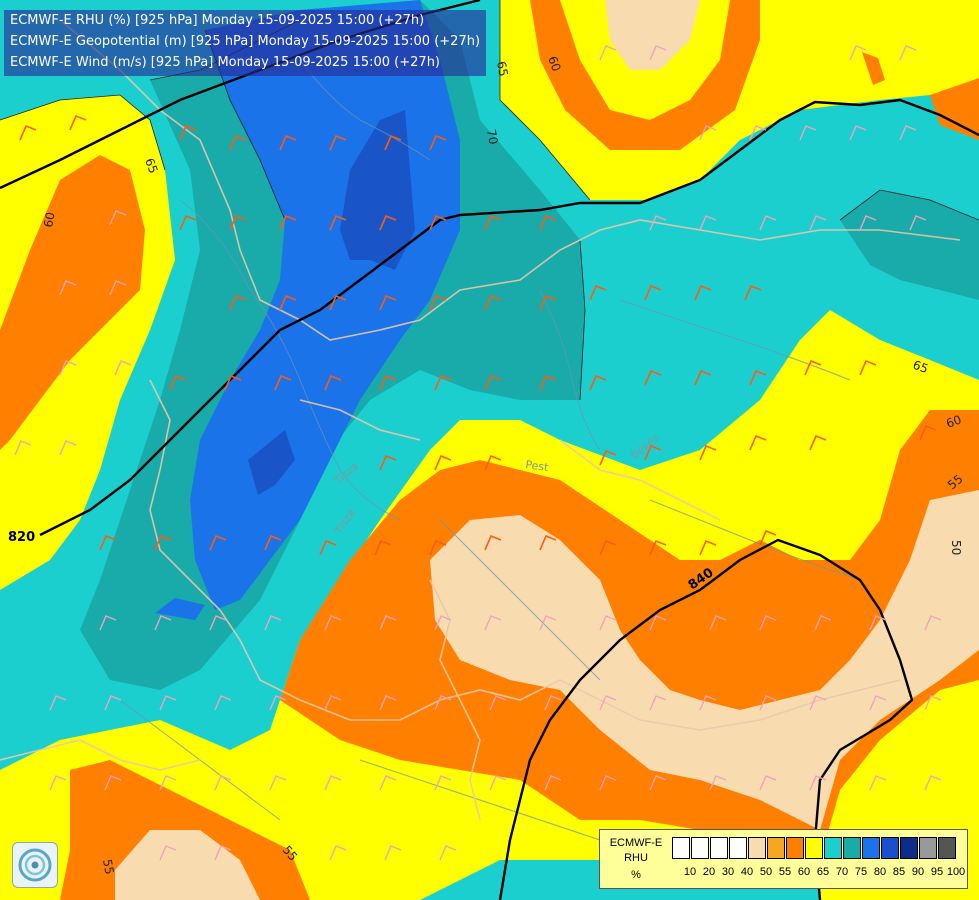  I want to click on legend-tick-label: 65, so click(823, 872).